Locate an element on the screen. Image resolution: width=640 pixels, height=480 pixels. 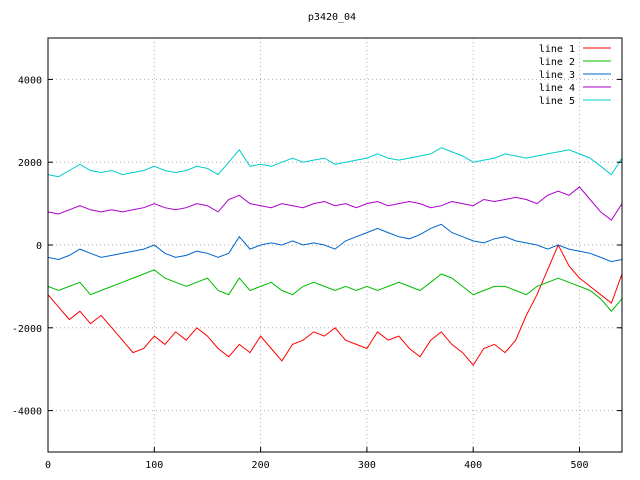
x-tick-label: 400 is located at coordinates (473, 465).